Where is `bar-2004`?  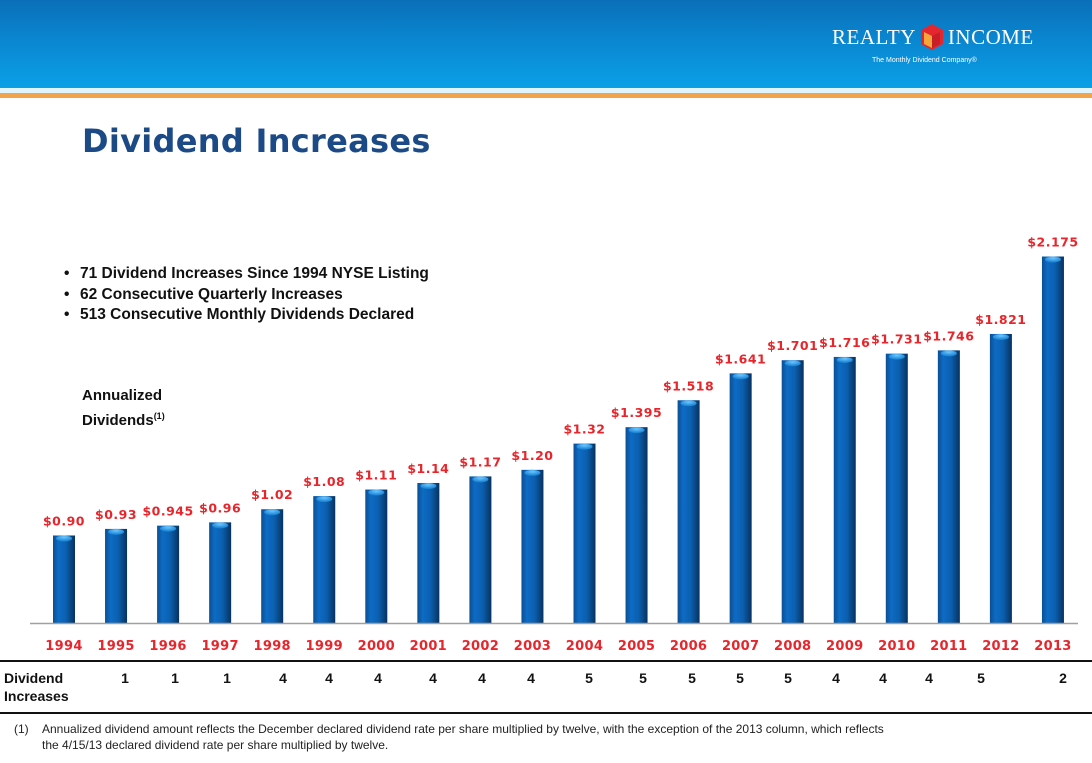 bar-2004 is located at coordinates (584, 533).